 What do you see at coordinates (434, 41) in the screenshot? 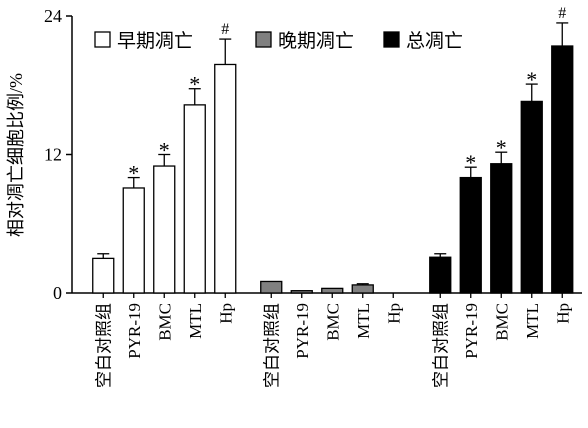
I see `legend-label: 总凋亡` at bounding box center [434, 41].